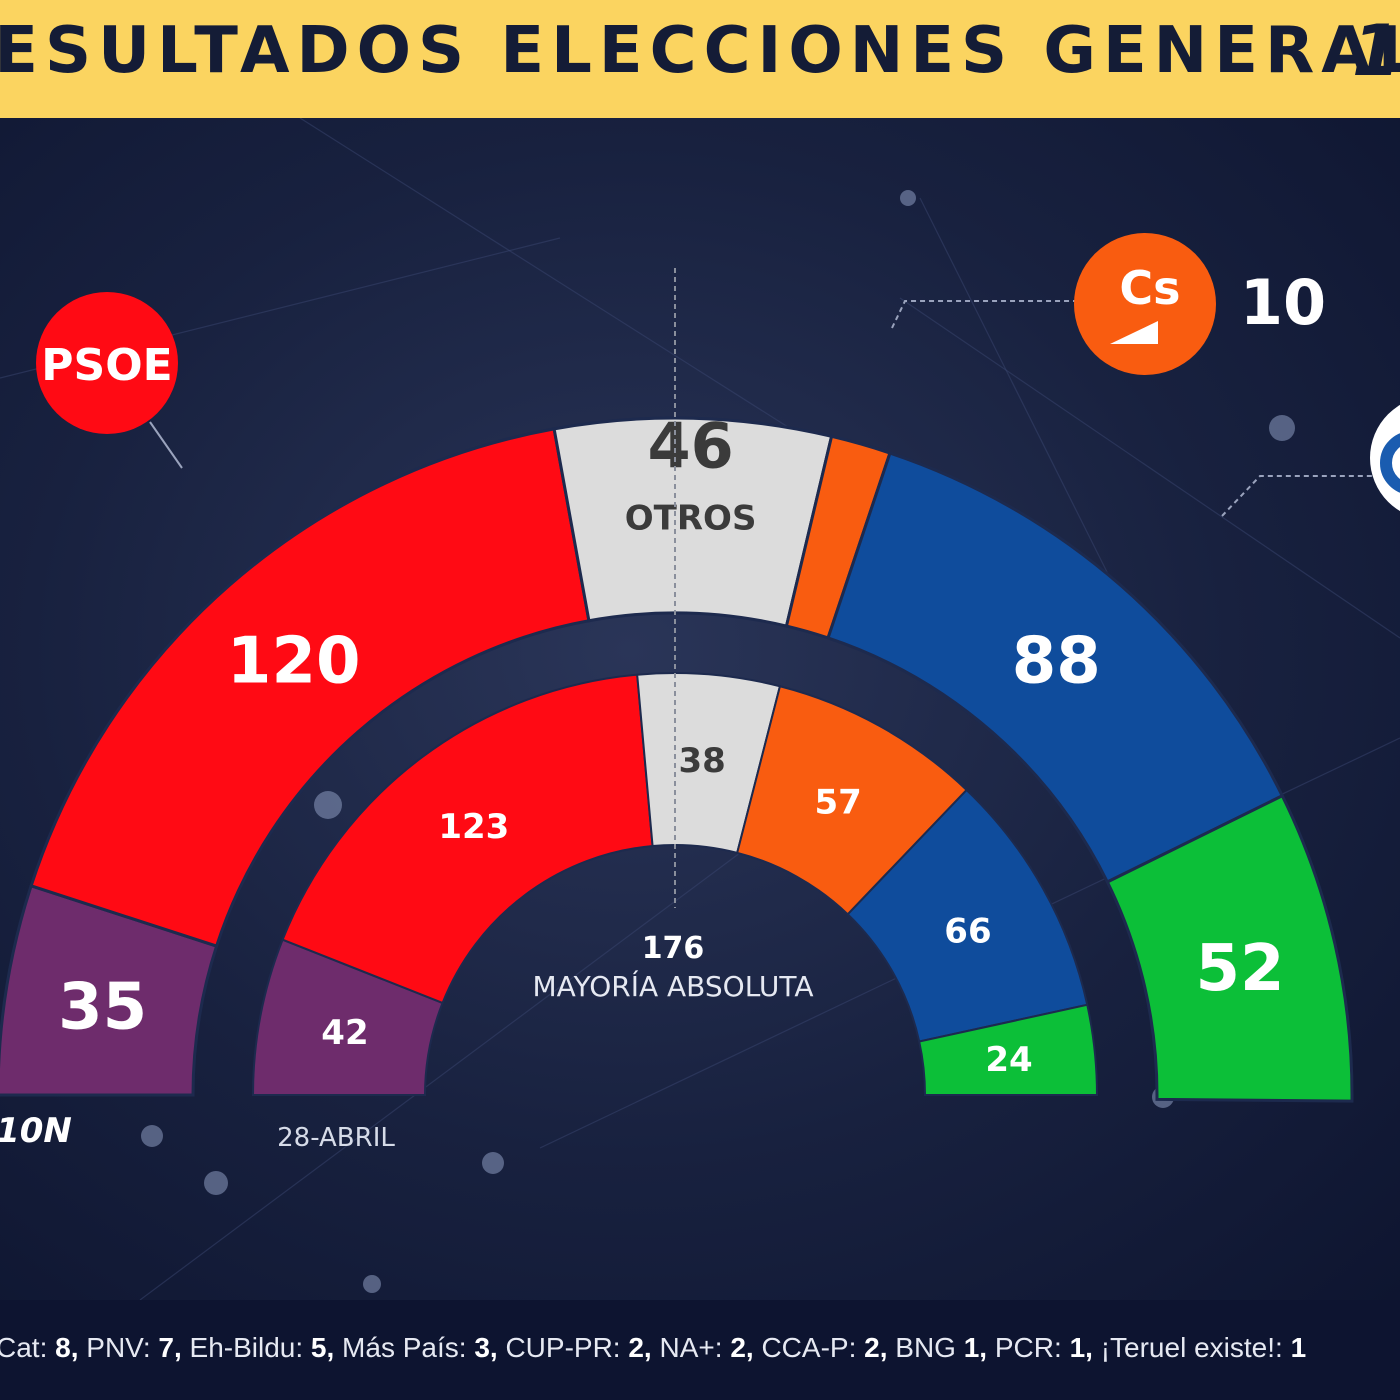  What do you see at coordinates (336, 1138) in the screenshot?
I see `ring-title-28-abril: 28-ABRIL` at bounding box center [336, 1138].